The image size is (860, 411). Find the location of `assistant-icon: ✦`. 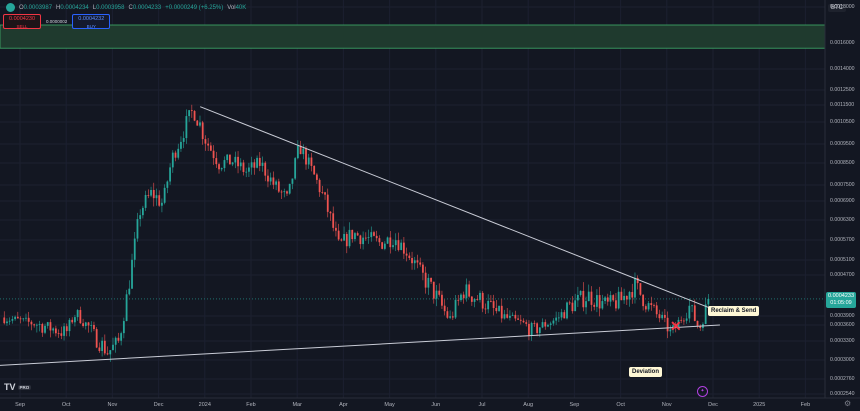

assistant-icon: ✦ is located at coordinates (702, 391).